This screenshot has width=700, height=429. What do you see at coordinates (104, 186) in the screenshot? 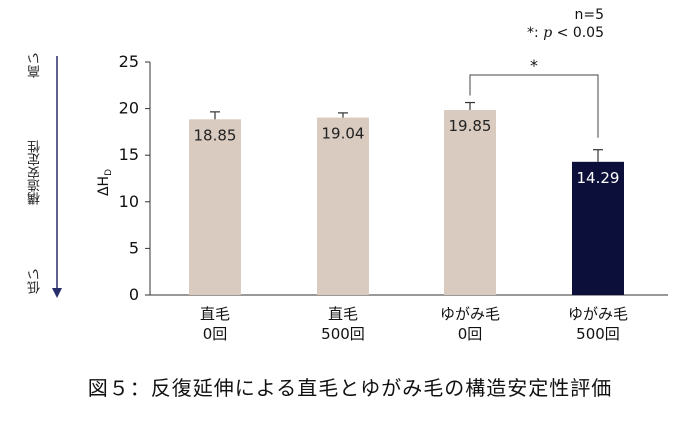
I see `y-axis-label-main: ΔH` at bounding box center [104, 186].